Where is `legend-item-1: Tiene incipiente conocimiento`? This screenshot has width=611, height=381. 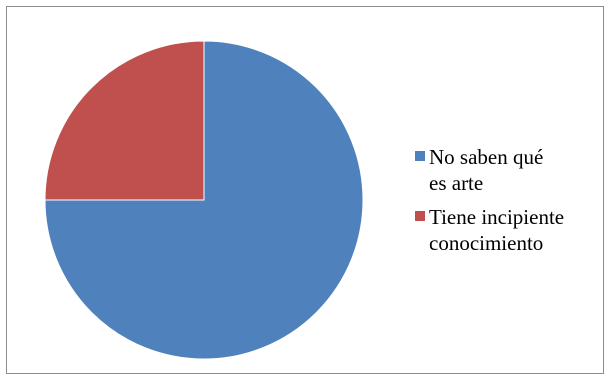
legend-item-1: Tiene incipiente conocimiento is located at coordinates (507, 230).